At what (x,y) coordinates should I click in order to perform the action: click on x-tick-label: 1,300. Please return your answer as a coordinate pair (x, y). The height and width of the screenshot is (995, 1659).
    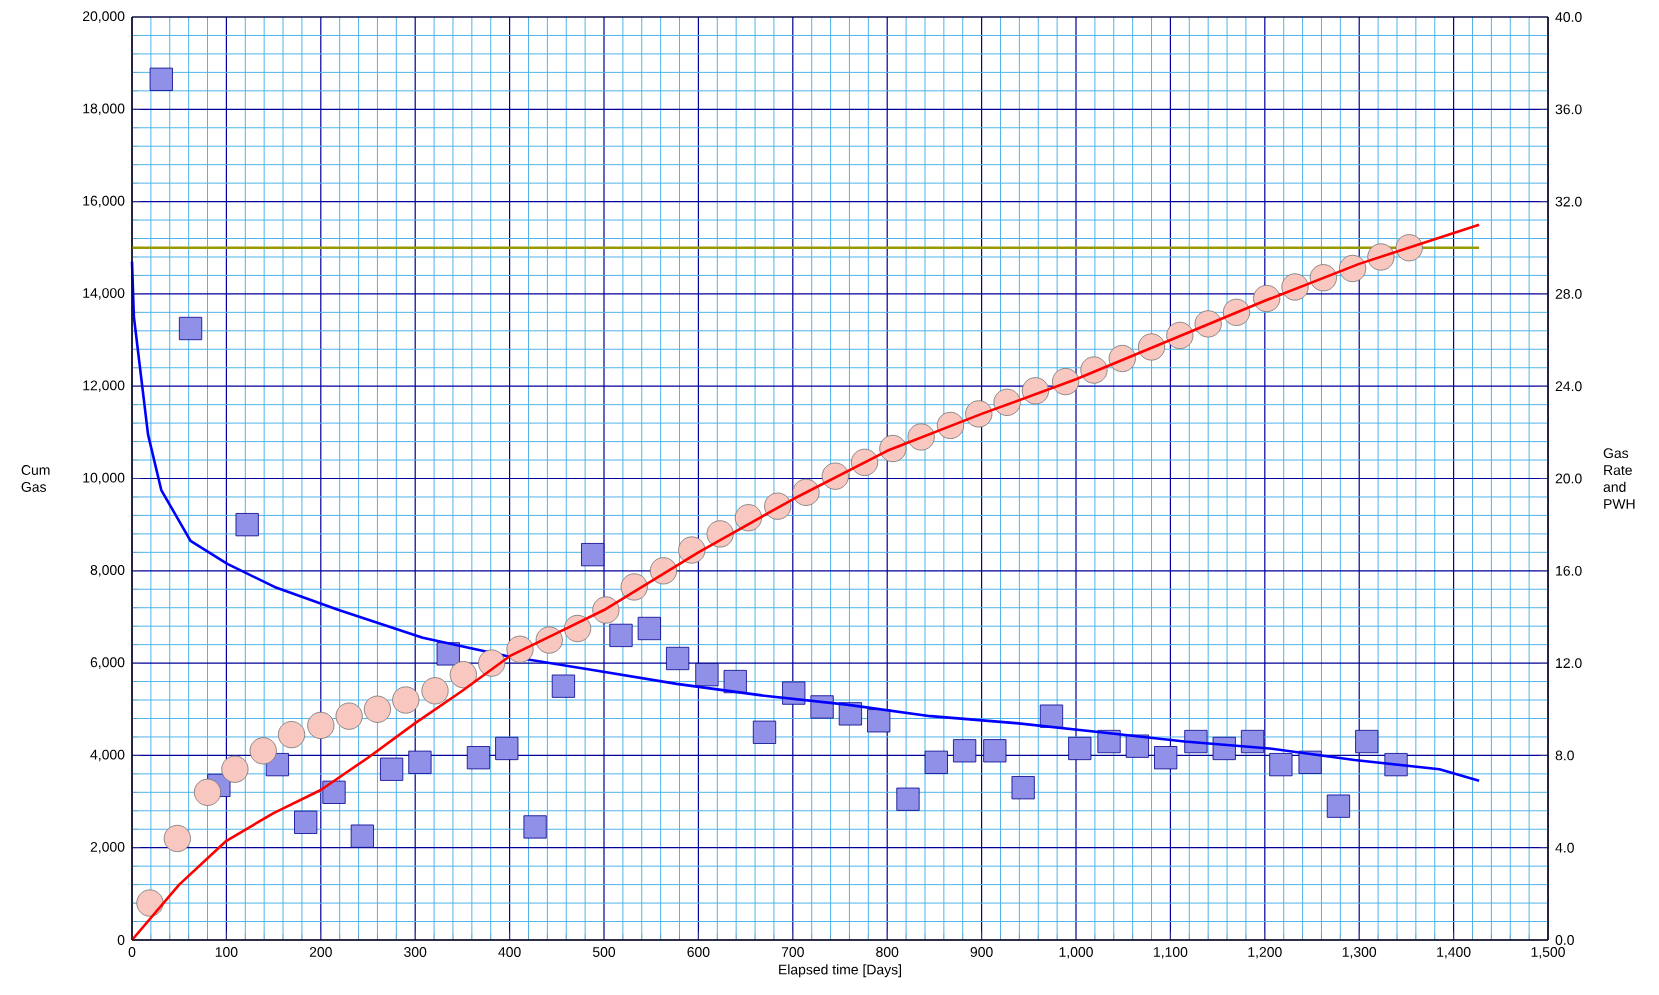
    Looking at the image, I should click on (1359, 953).